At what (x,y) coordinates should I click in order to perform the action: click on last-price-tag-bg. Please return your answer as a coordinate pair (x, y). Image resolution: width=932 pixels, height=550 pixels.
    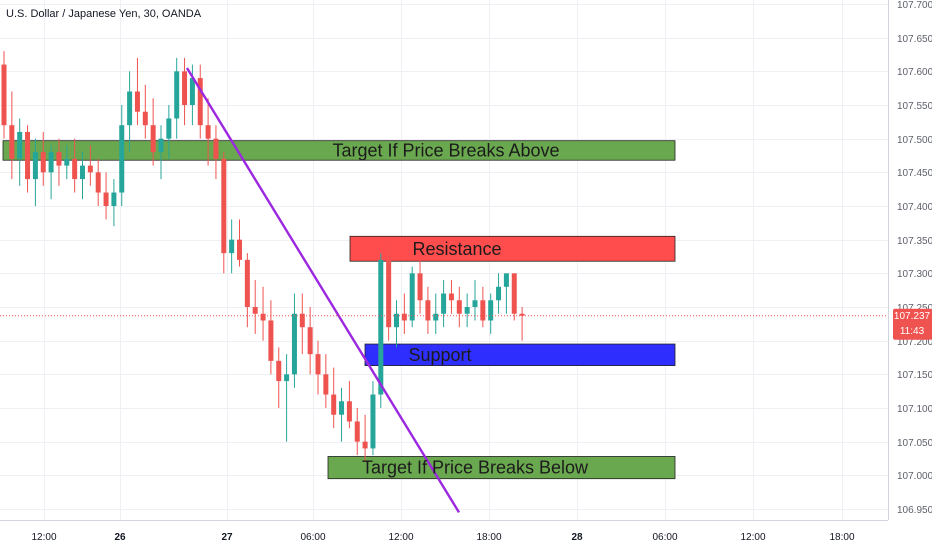
    Looking at the image, I should click on (912, 324).